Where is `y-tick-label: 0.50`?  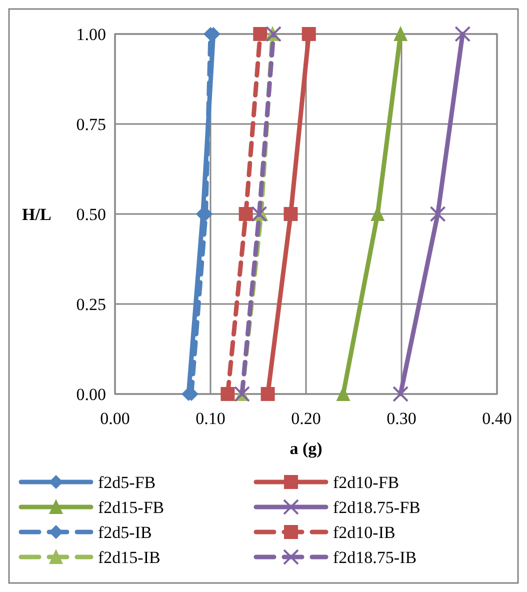
y-tick-label: 0.50 is located at coordinates (91, 214).